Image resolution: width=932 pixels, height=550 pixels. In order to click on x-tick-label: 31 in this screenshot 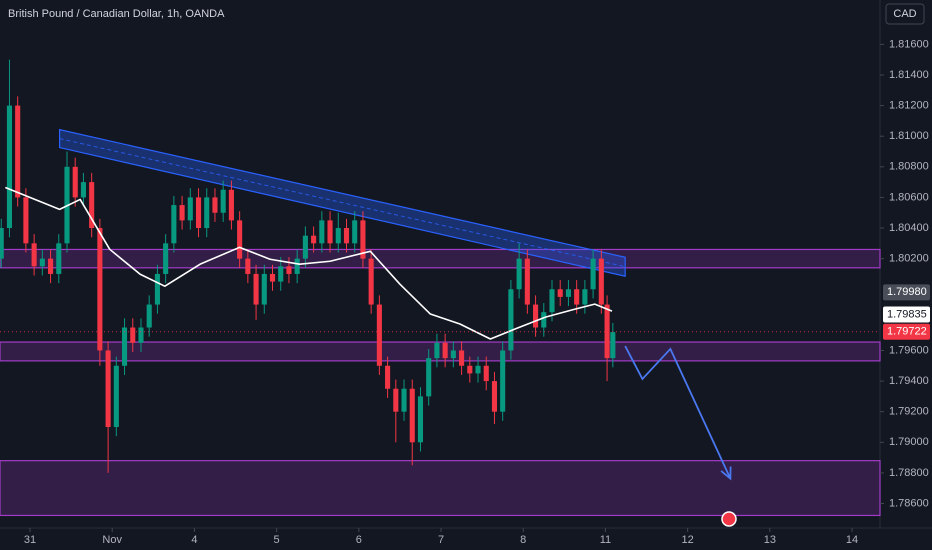, I will do `click(30, 540)`.